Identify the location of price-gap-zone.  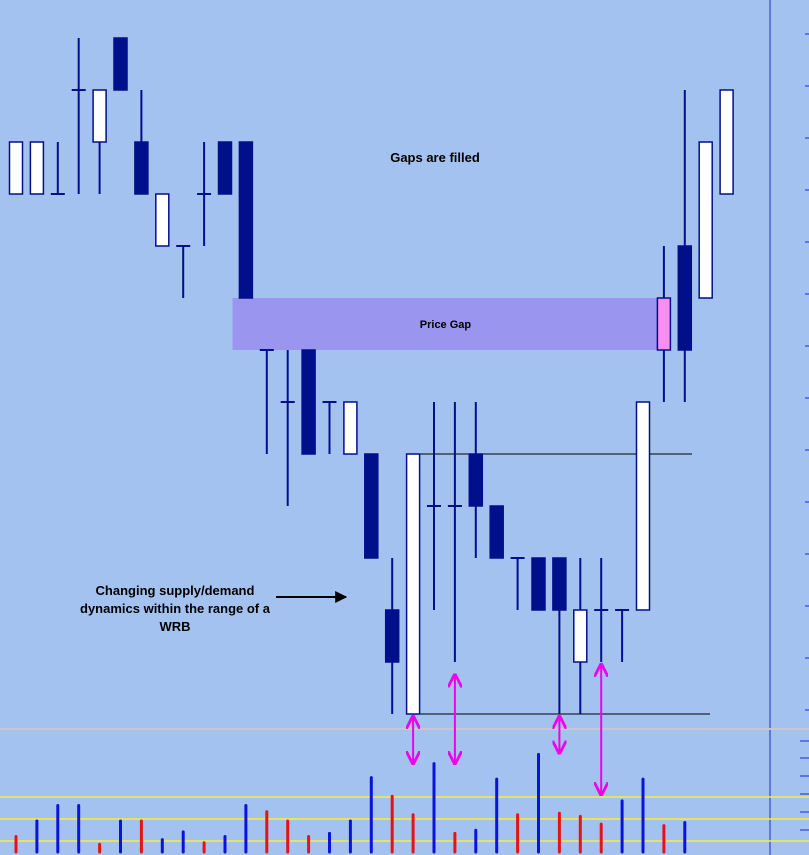
(445, 324).